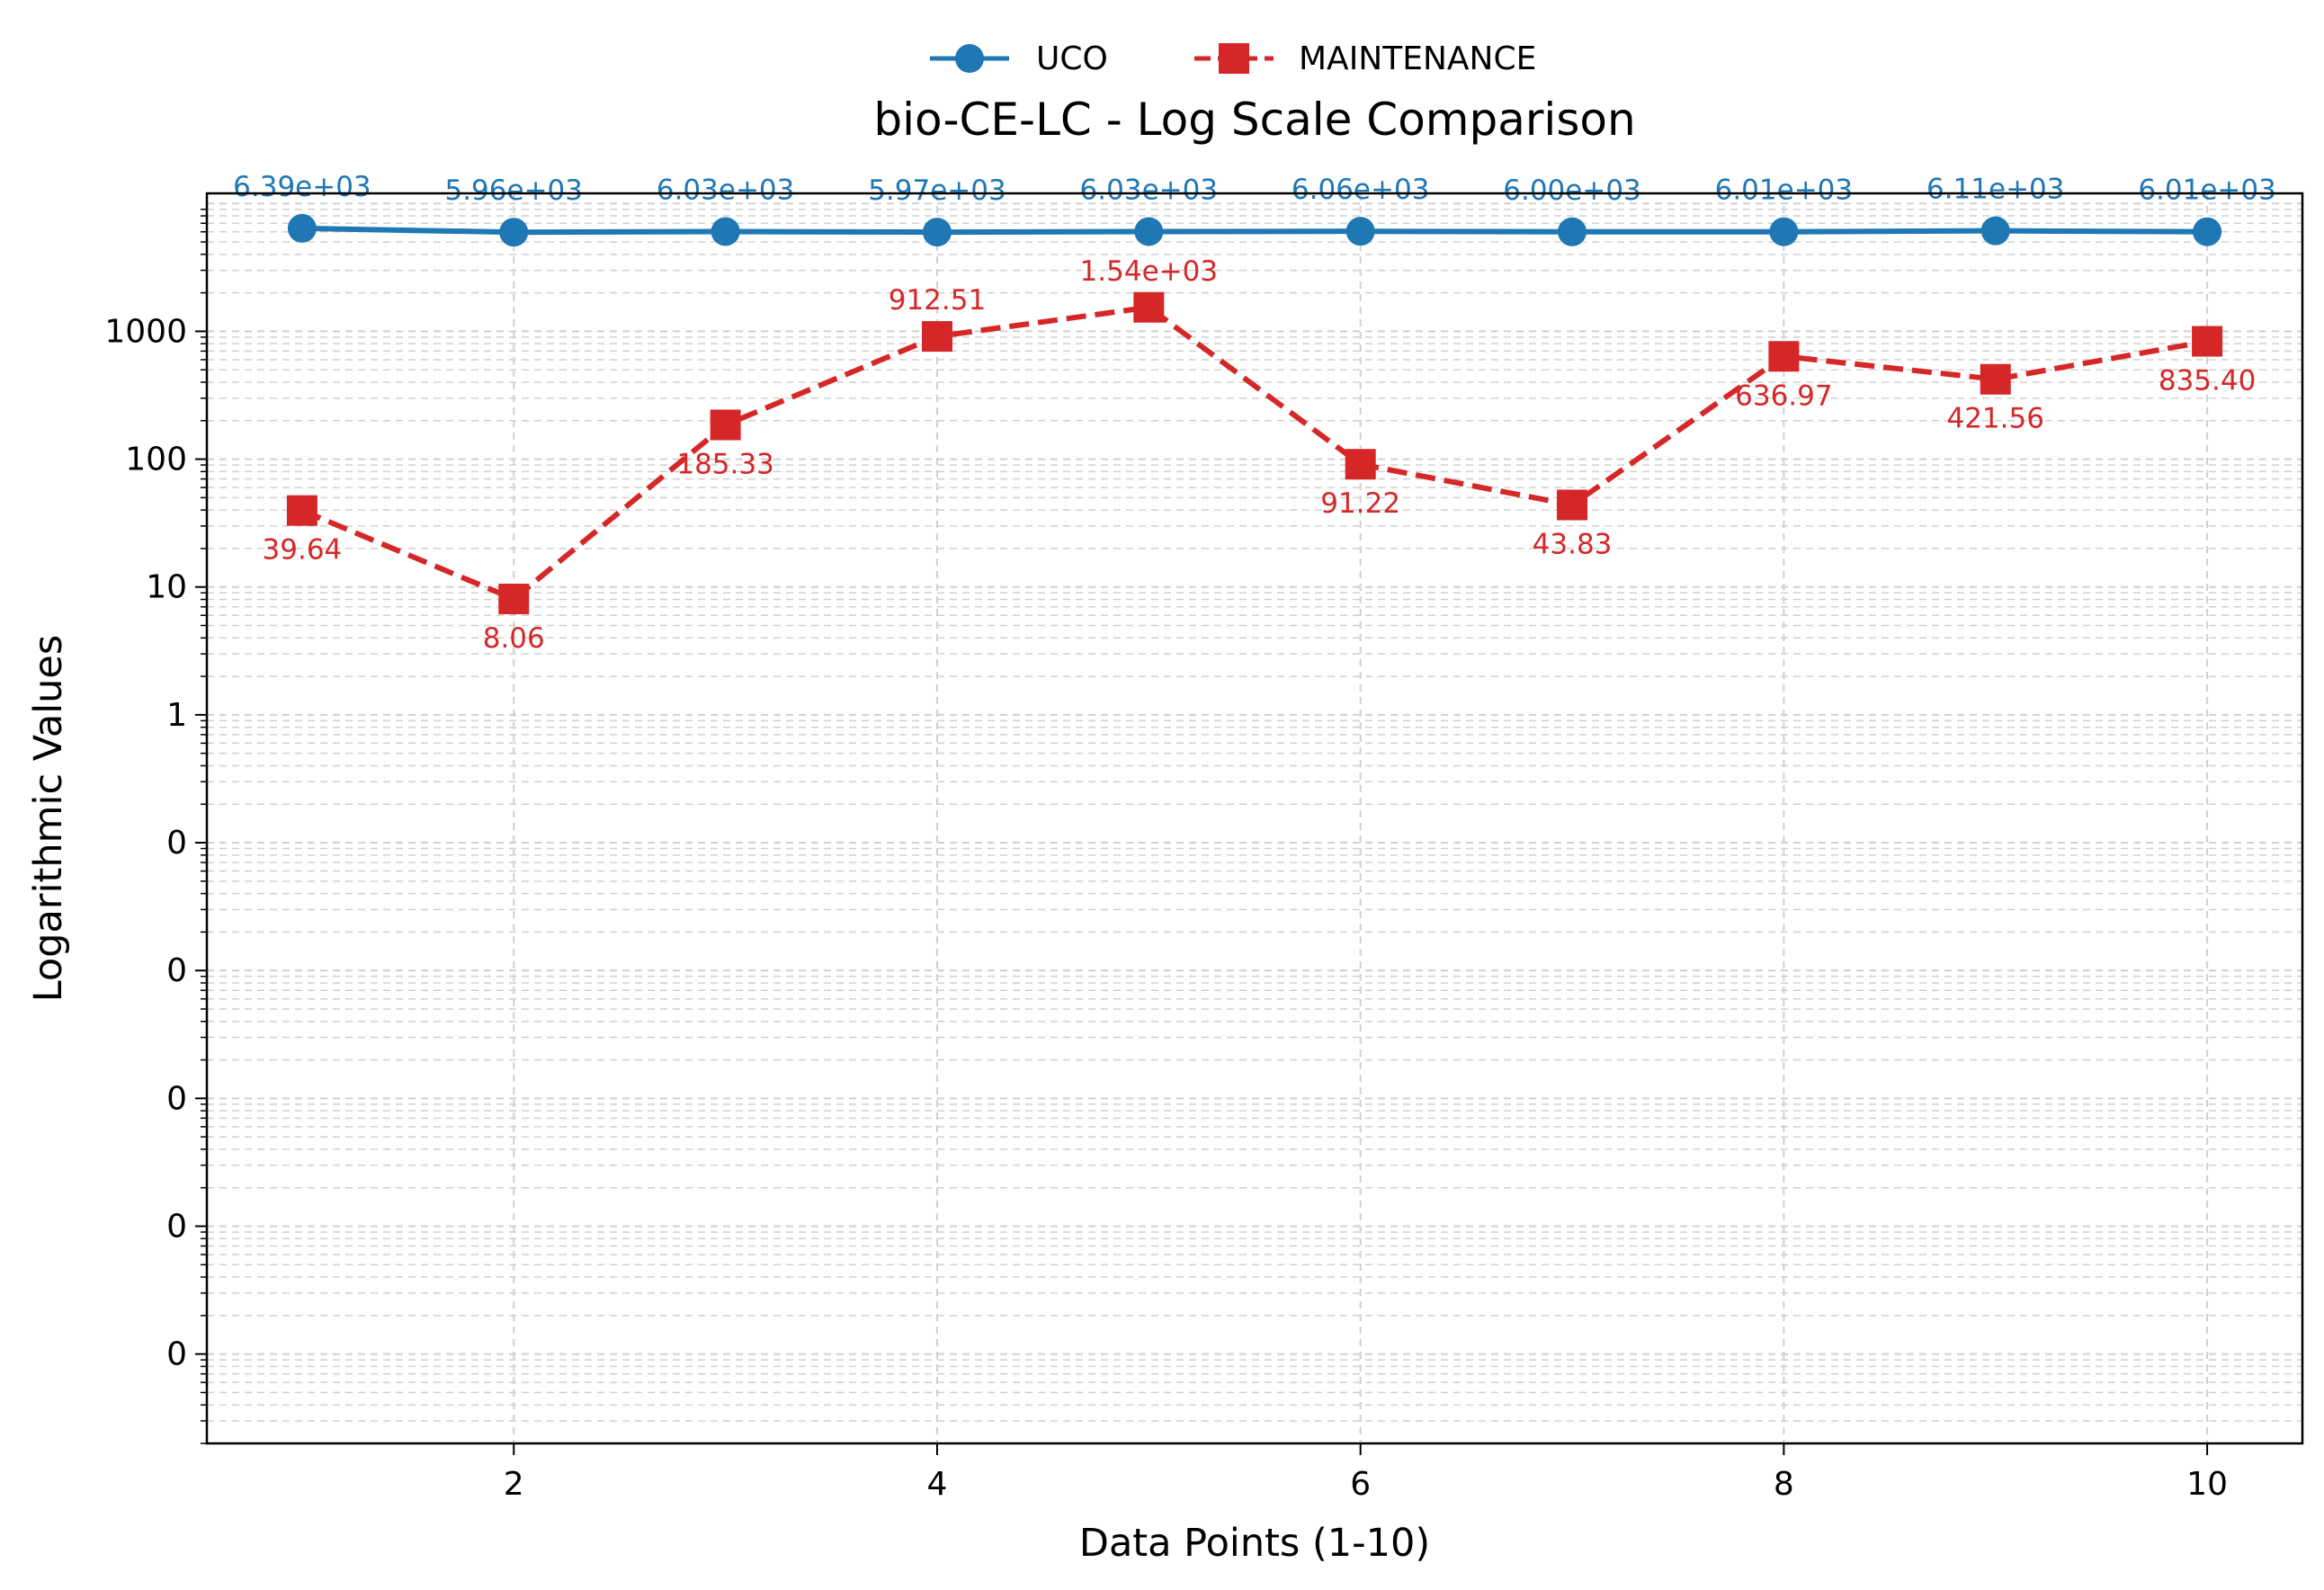 This screenshot has width=2324, height=1590. Describe the element at coordinates (1254, 230) in the screenshot. I see `uco-series-line` at that location.